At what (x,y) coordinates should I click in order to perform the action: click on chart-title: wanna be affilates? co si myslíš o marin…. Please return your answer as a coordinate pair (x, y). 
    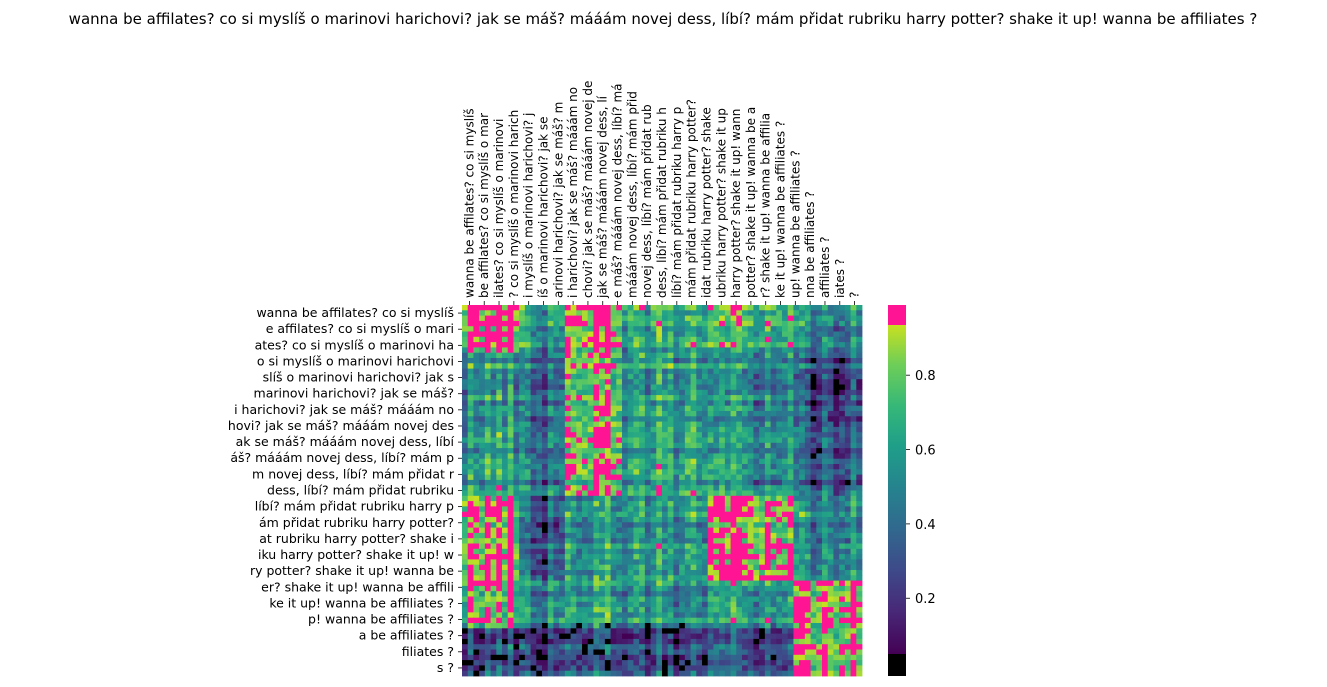
    Looking at the image, I should click on (663, 19).